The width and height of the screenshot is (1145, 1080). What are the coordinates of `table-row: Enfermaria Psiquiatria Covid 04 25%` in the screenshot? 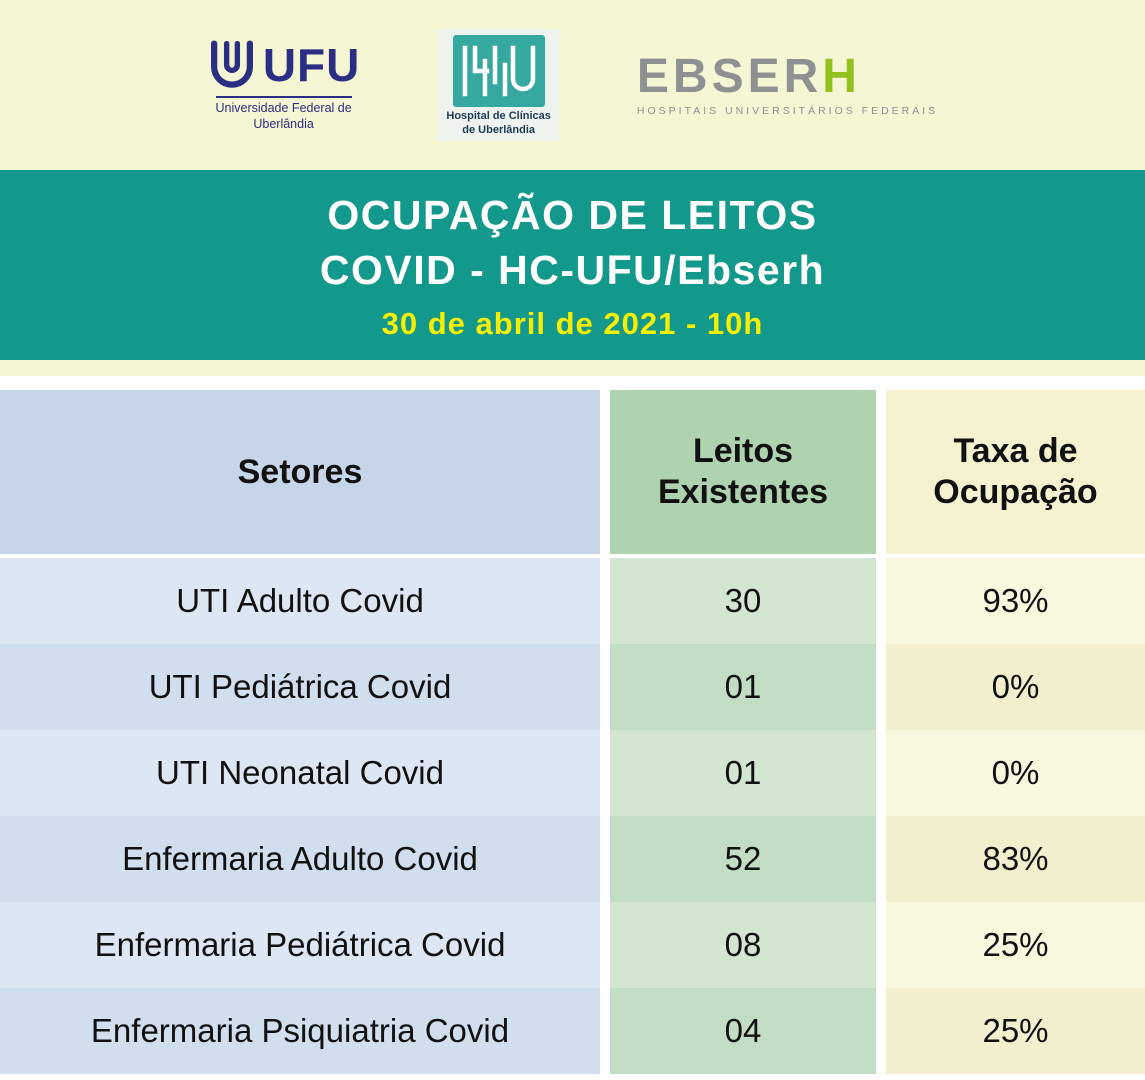 It's located at (572, 1031).